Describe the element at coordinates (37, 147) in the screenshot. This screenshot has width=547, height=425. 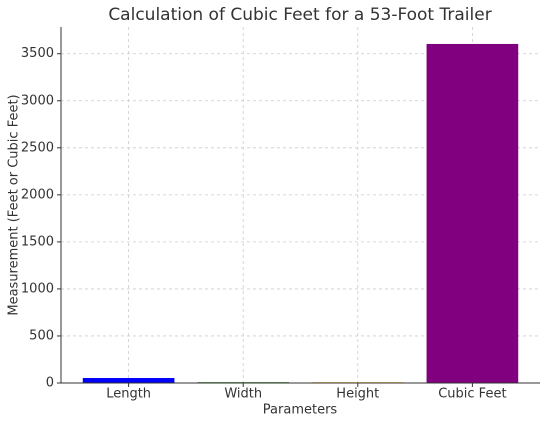
I see `y-tick-label: 2500` at that location.